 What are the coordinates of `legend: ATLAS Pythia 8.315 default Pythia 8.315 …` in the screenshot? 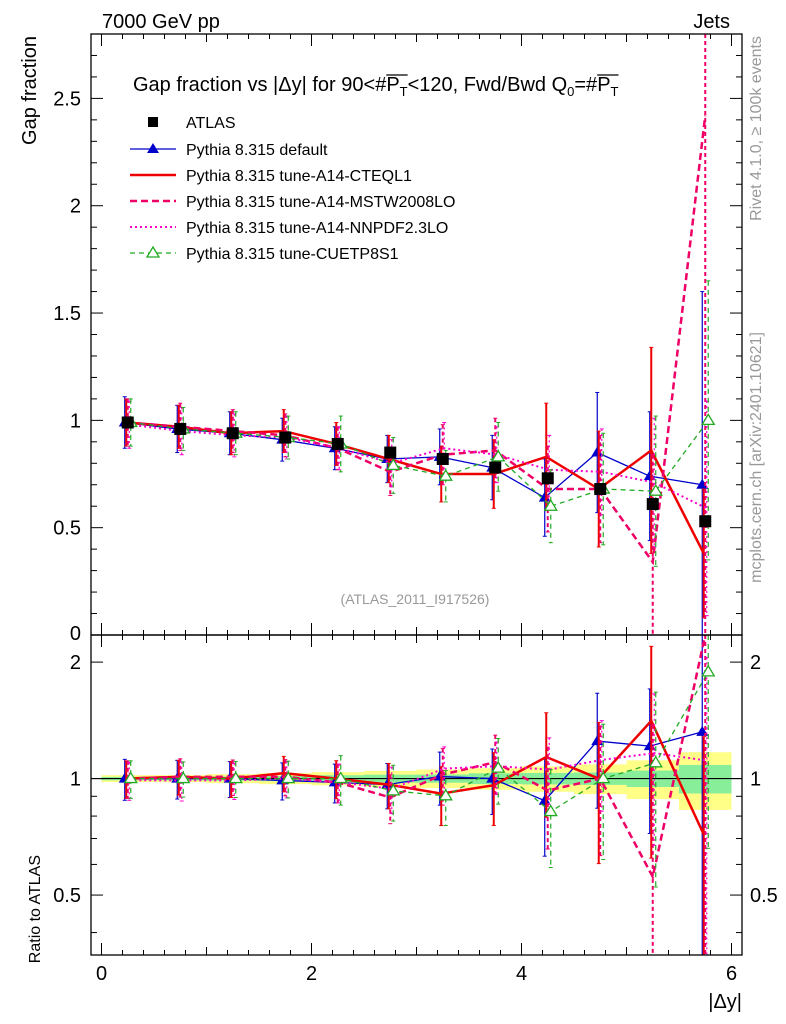 It's located at (292, 189).